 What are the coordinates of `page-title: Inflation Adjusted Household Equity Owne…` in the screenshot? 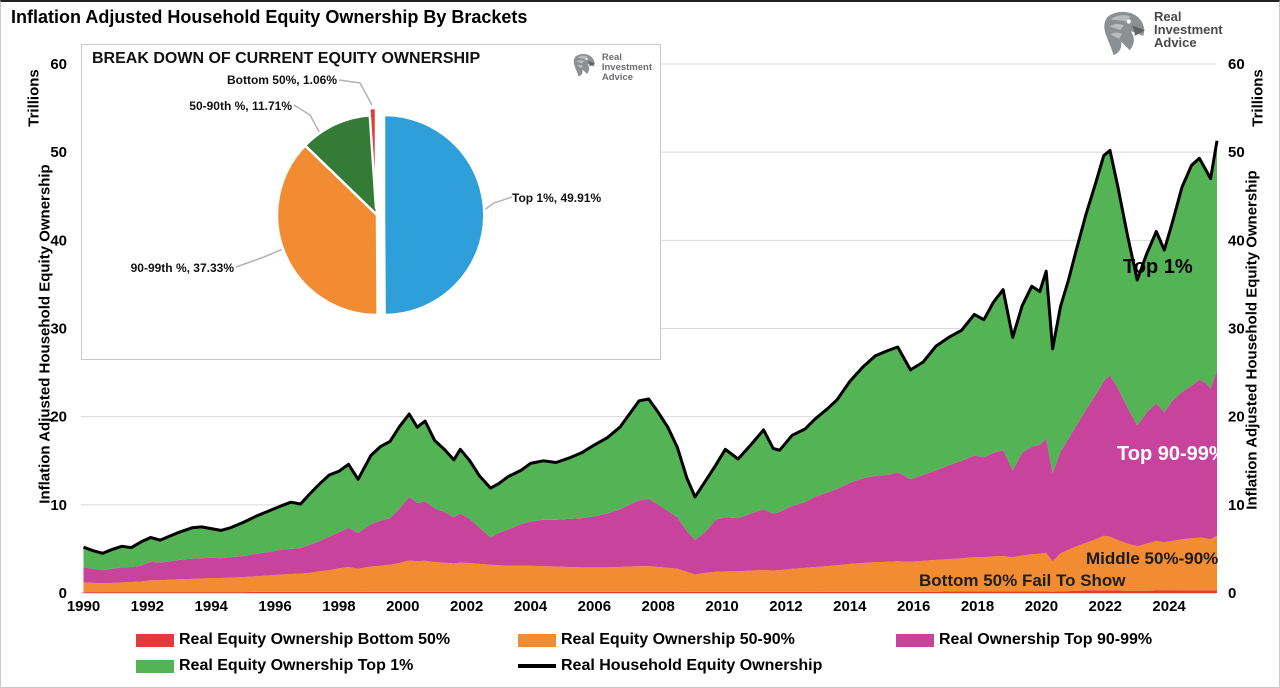 It's located at (269, 17).